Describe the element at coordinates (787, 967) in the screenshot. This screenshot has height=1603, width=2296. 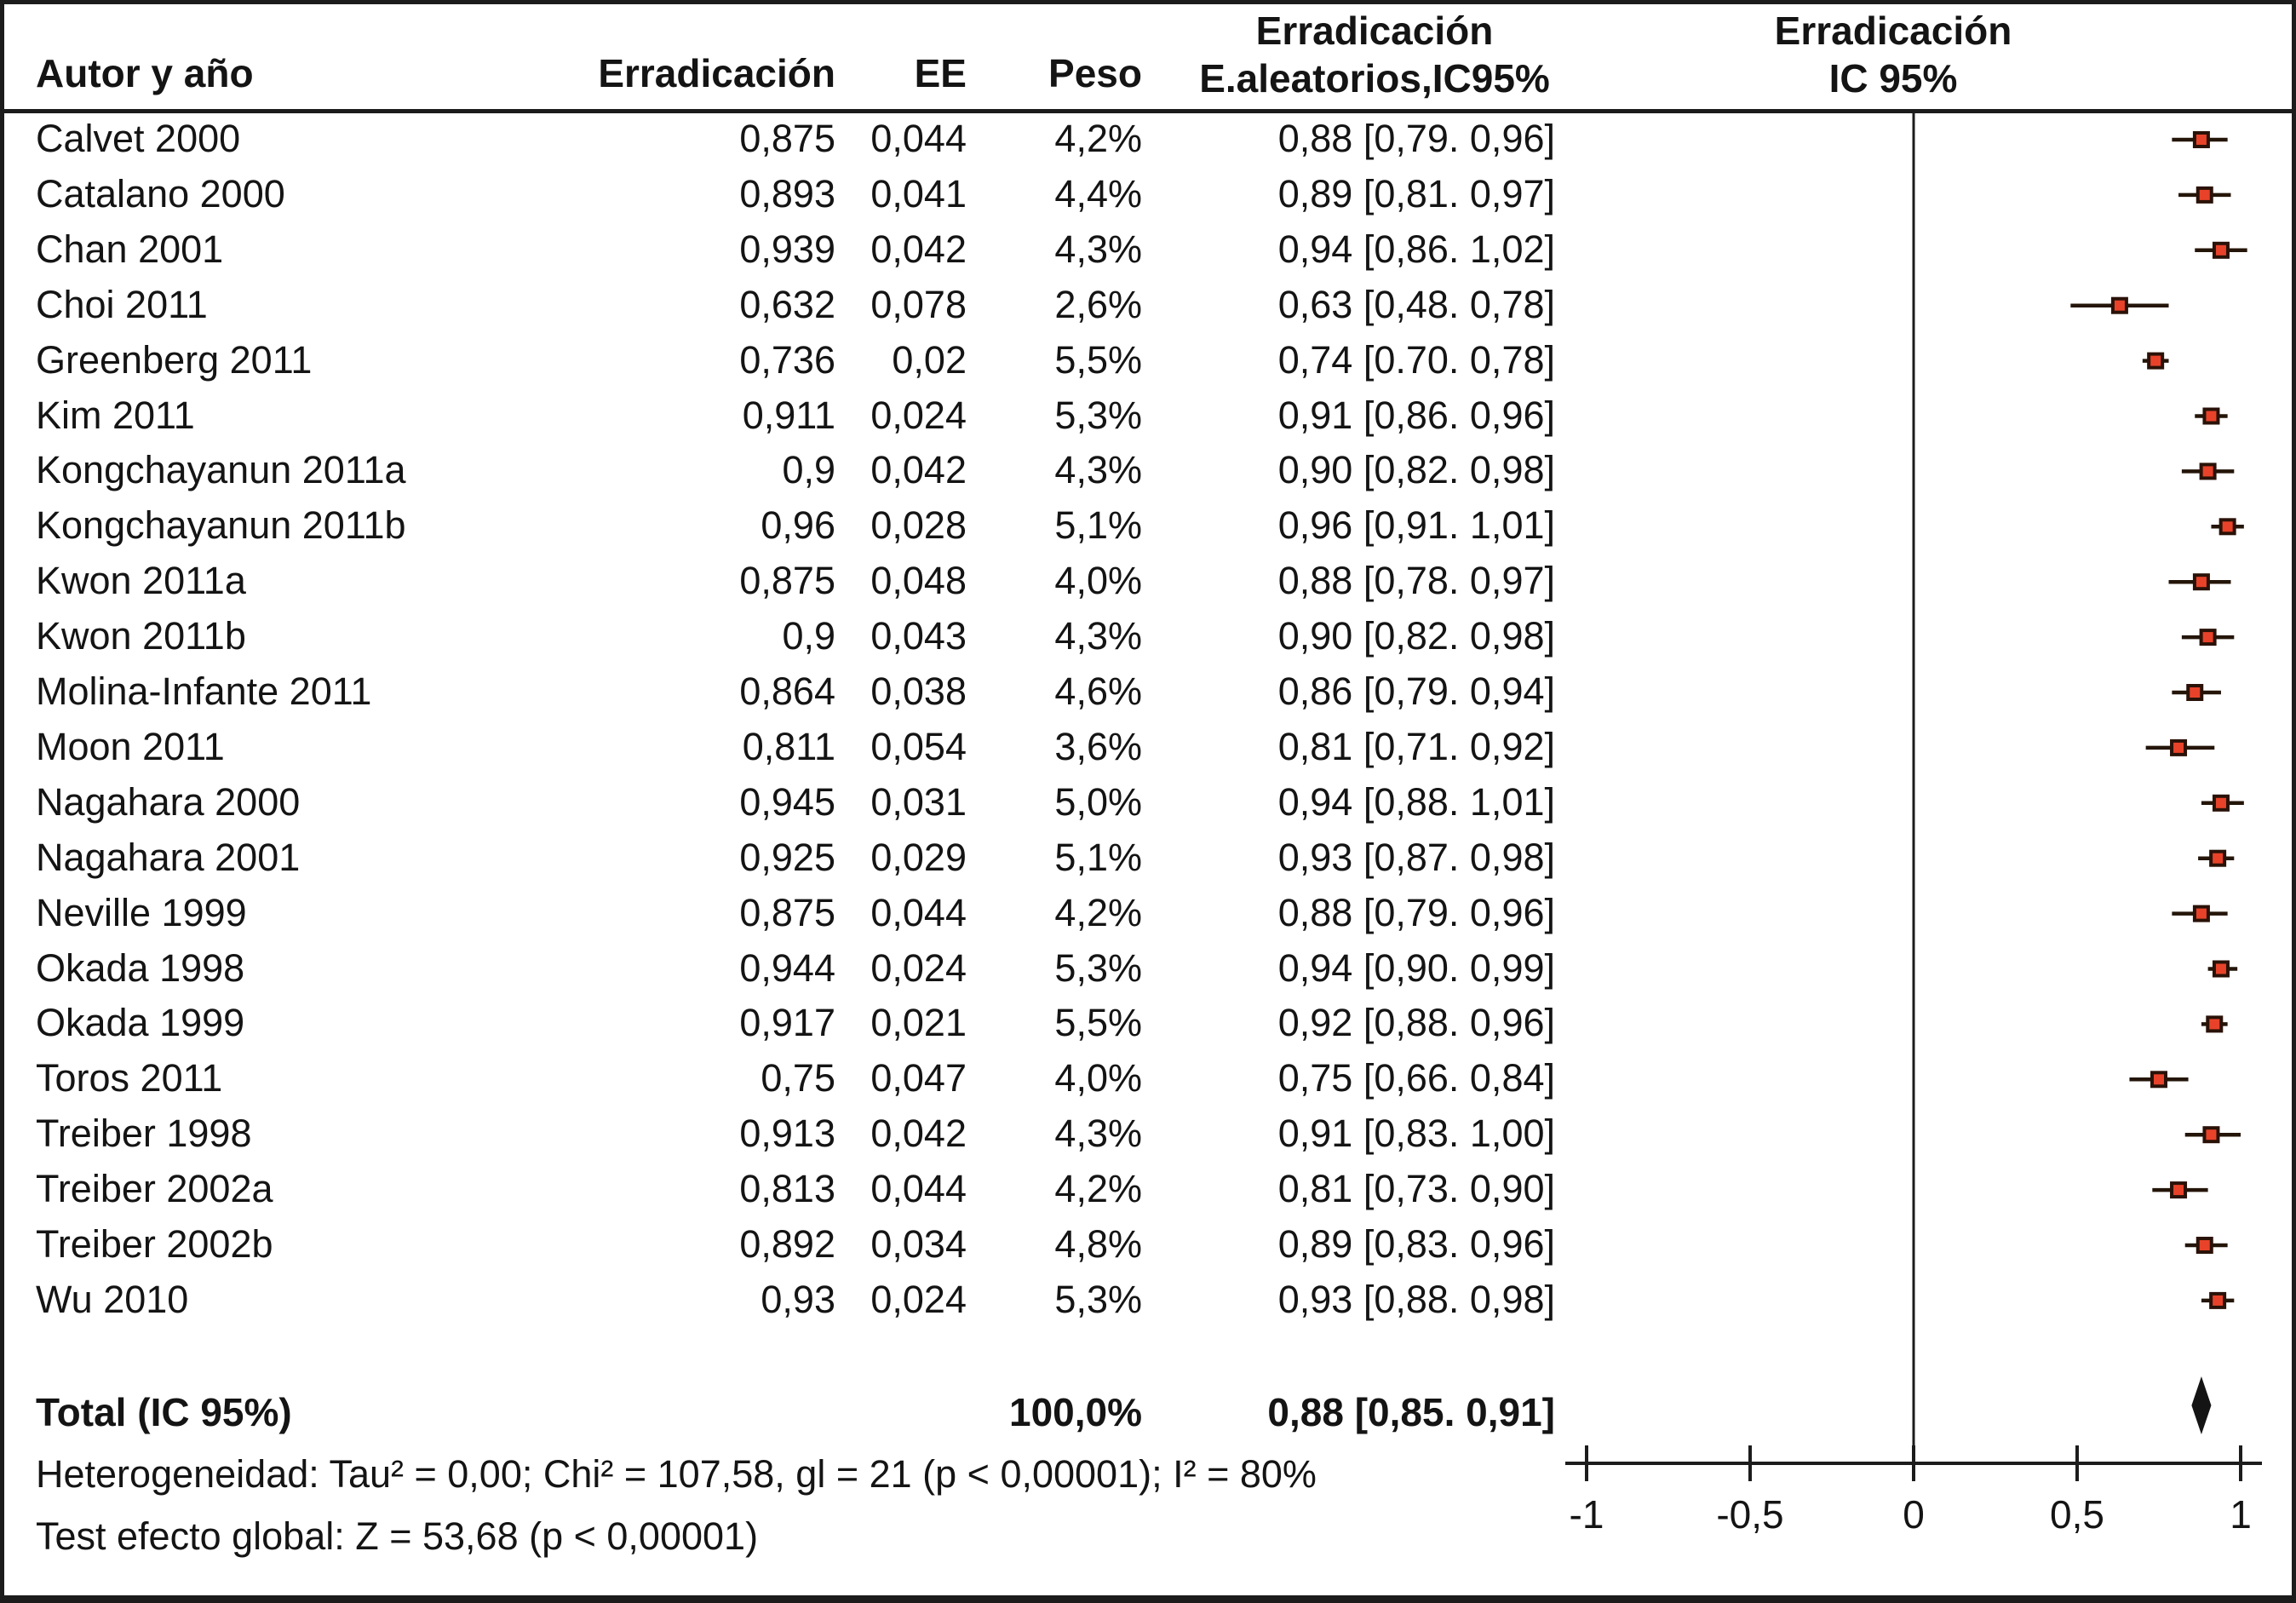
I see `study-eradication: 0,944` at that location.